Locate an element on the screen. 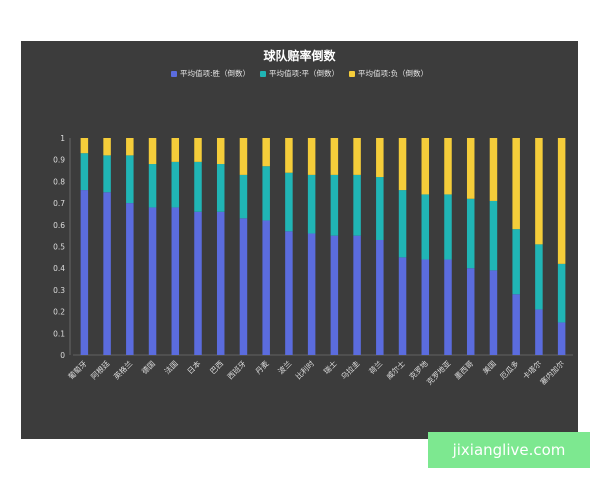  chart-legend: 平均值项:胜（倒数） 平均值项:平（倒数） 平均值项:负（倒数） is located at coordinates (299, 73).